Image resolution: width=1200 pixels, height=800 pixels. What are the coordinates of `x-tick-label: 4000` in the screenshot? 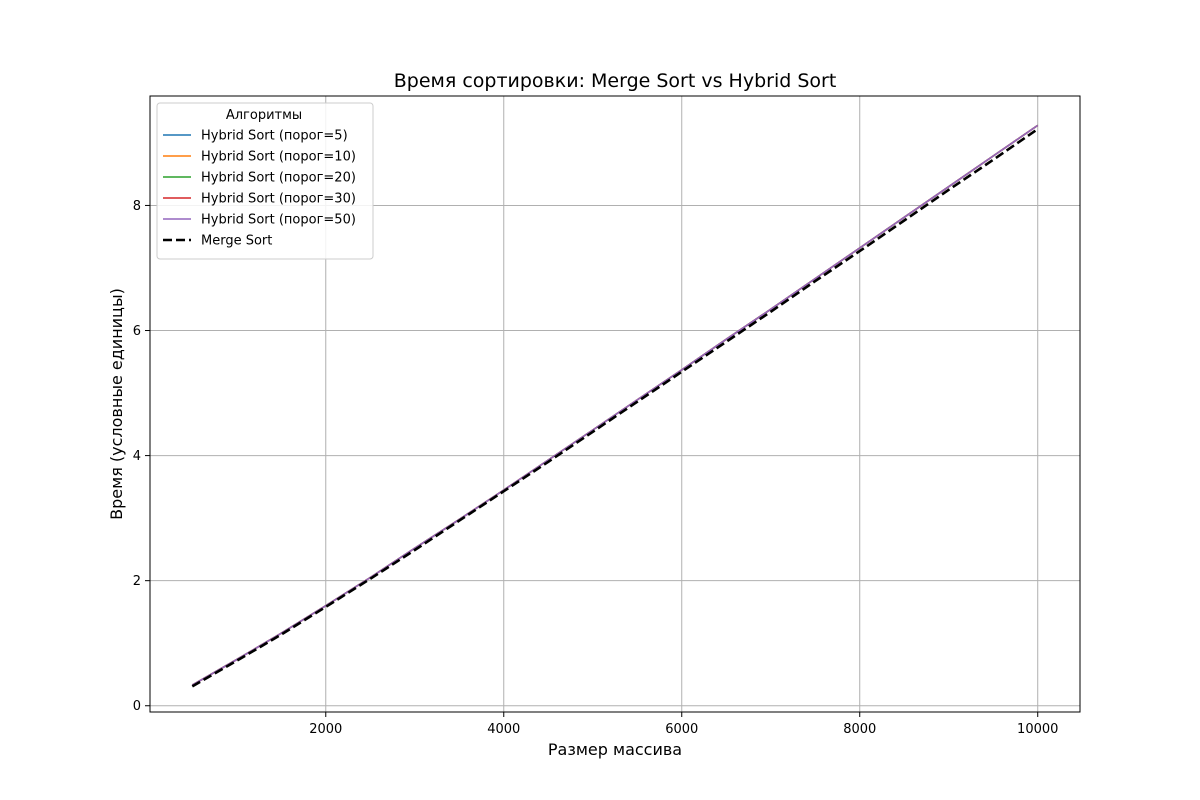 It's located at (503, 729).